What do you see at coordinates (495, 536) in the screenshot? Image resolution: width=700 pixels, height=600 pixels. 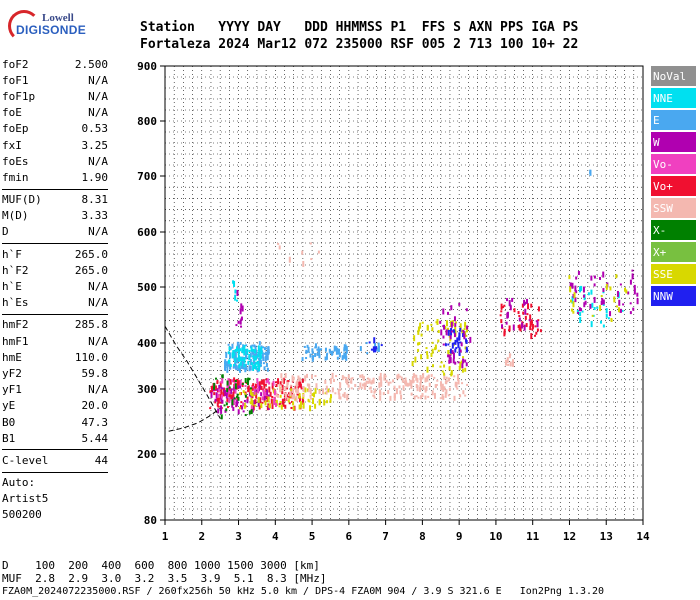 I see `x-tick-label: 10` at bounding box center [495, 536].